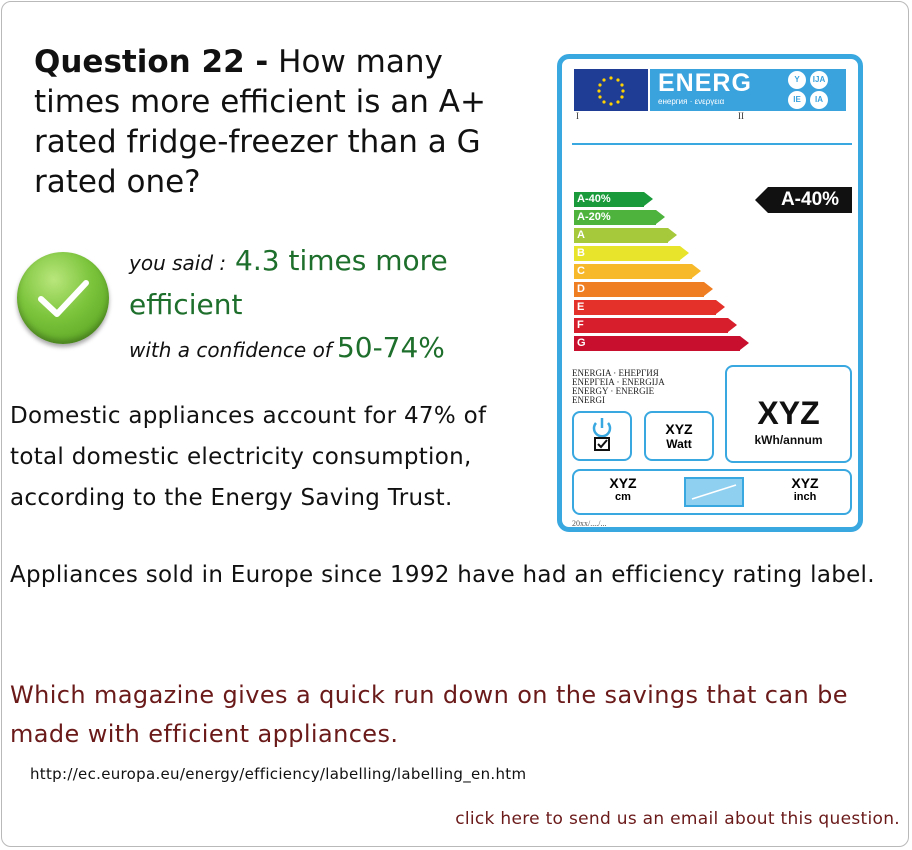 This screenshot has height=850, width=912. Describe the element at coordinates (805, 483) in the screenshot. I see `size-inch-value: XYZ` at that location.